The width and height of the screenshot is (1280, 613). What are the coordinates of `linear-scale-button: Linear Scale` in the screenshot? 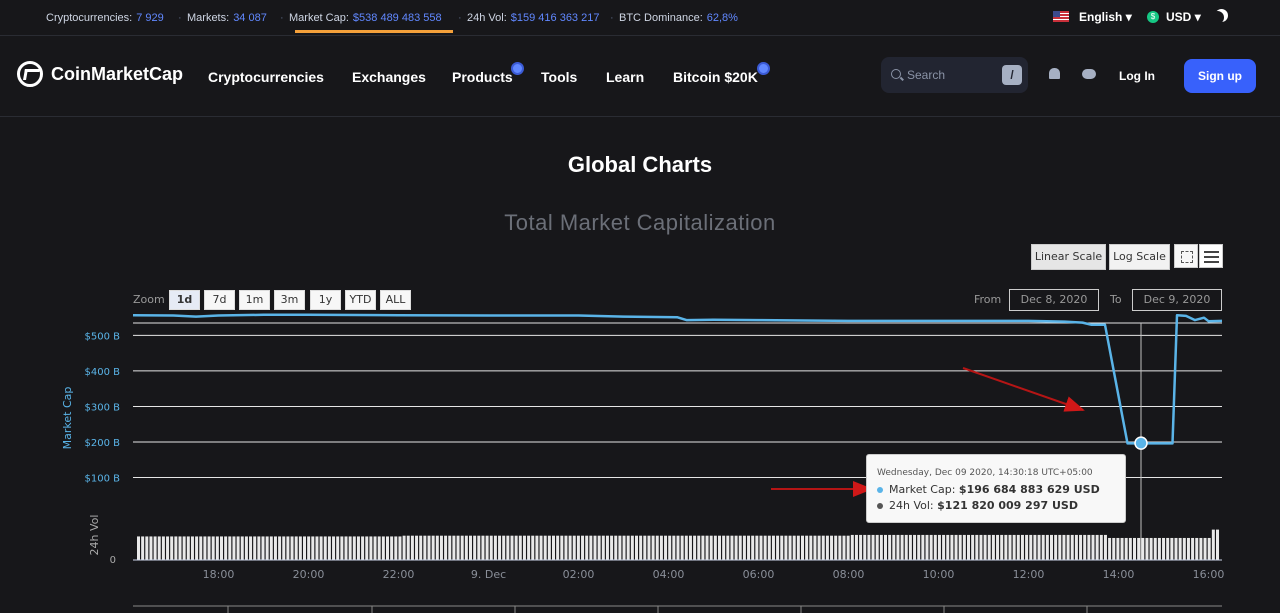 It's located at (1068, 257).